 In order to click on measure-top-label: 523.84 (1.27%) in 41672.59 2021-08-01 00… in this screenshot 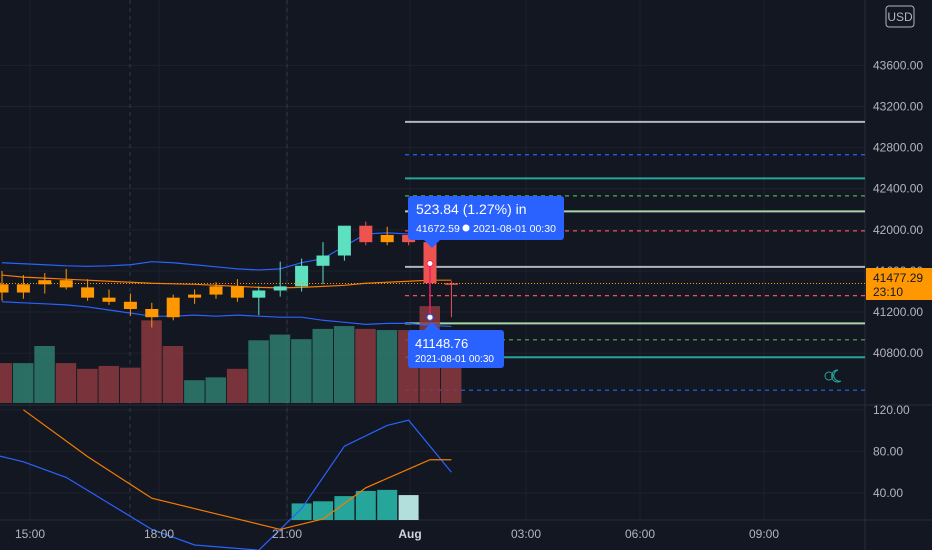, I will do `click(486, 222)`.